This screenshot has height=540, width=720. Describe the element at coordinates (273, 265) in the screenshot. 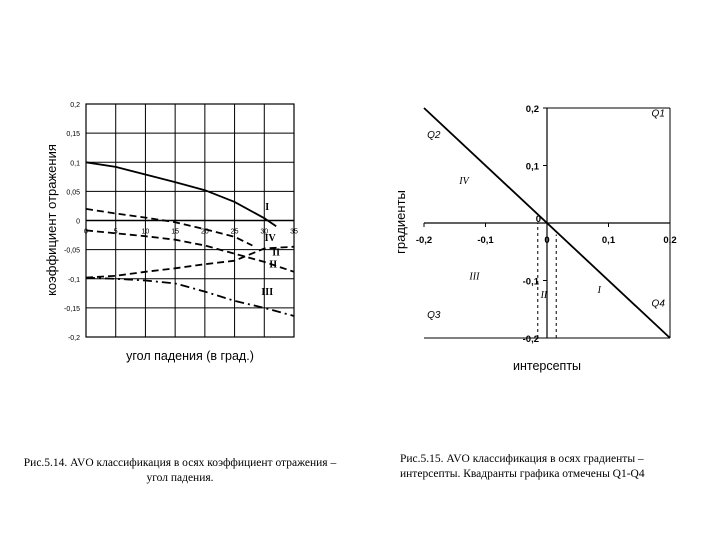

I see `series-label-4: II` at that location.